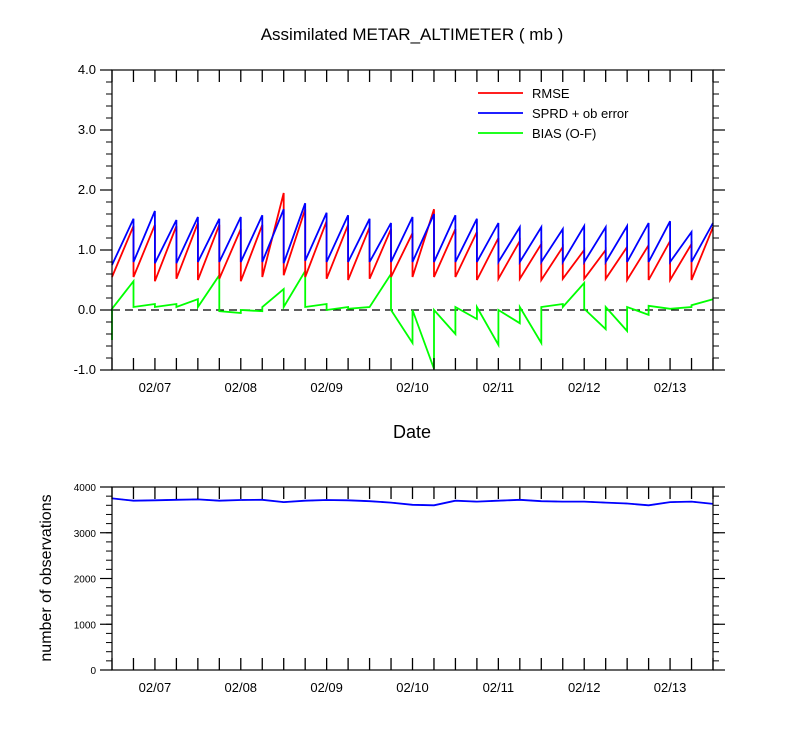 The width and height of the screenshot is (800, 750). What do you see at coordinates (87, 189) in the screenshot?
I see `top-y-tick-label: 2.0` at bounding box center [87, 189].